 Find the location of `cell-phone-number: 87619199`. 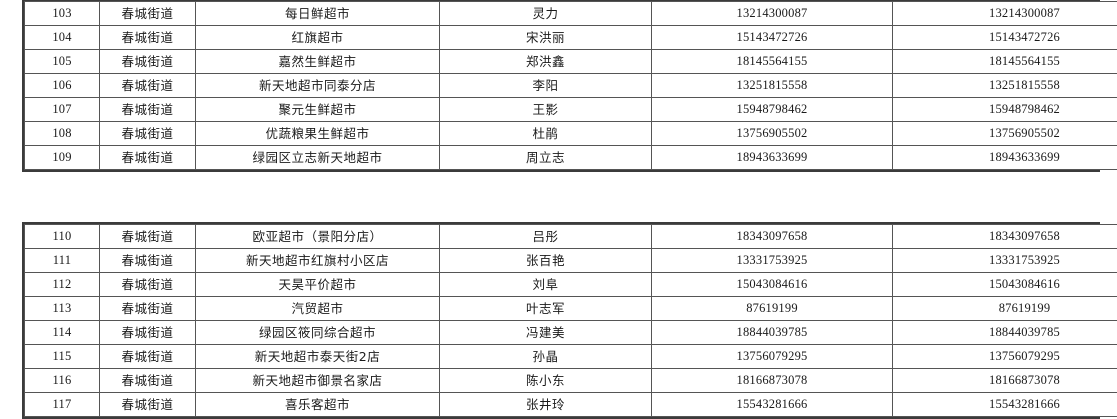

cell-phone-number: 87619199 is located at coordinates (772, 309).